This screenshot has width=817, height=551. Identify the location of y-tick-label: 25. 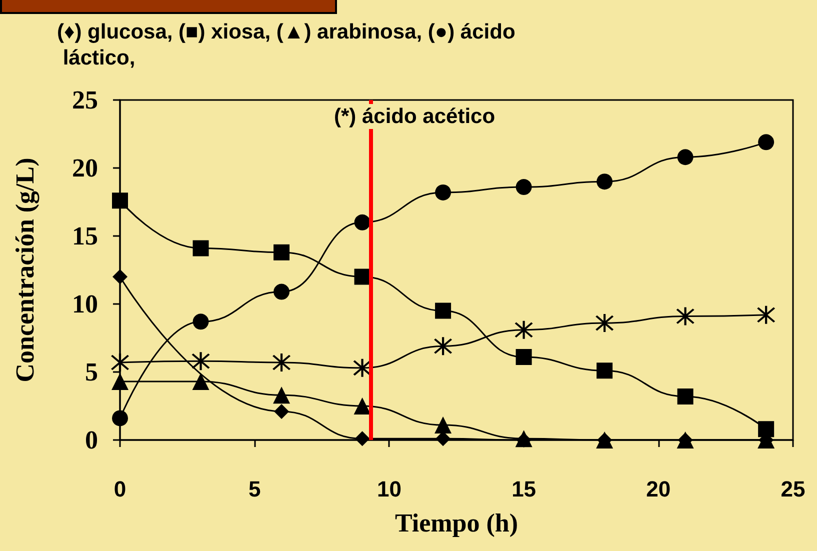
(85, 100).